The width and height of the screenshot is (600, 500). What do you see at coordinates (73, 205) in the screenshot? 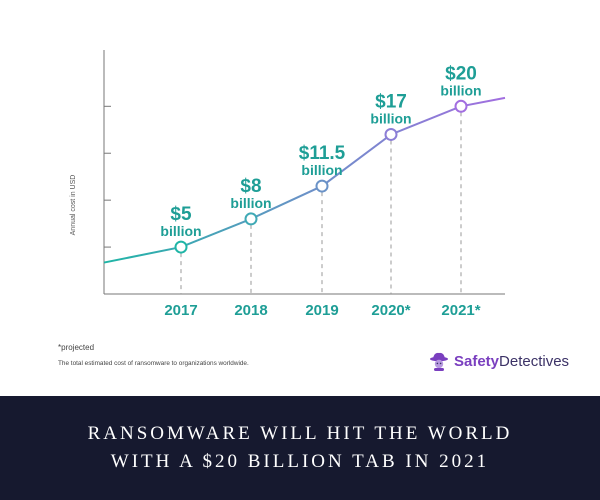
I see `y-axis-label: Annual cost in USD` at bounding box center [73, 205].